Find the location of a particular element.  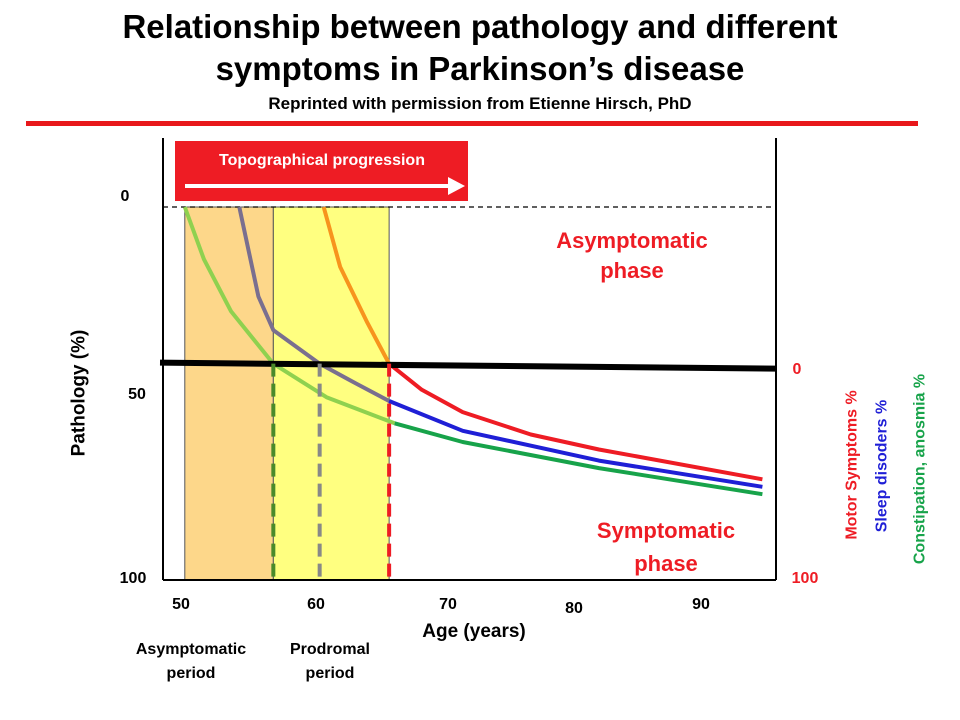

x-tick-label: 80 is located at coordinates (574, 608).